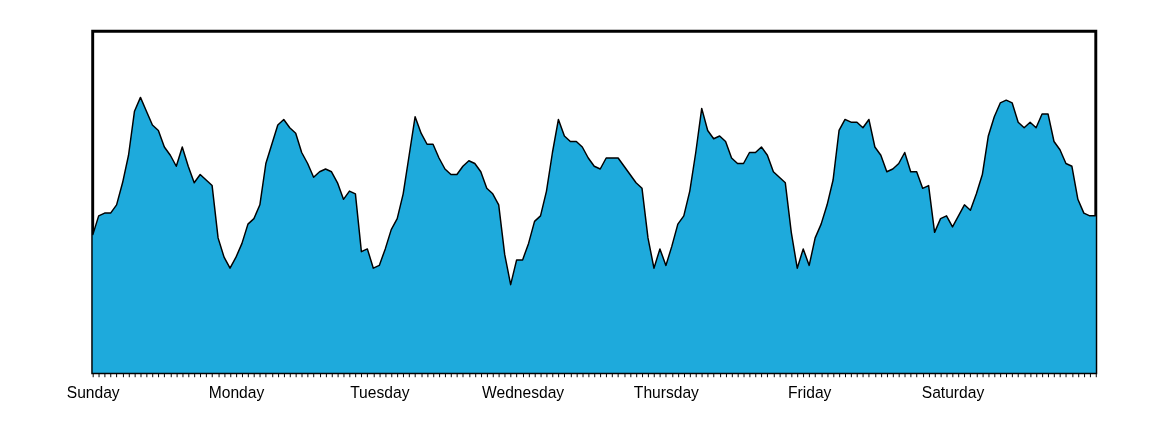 The width and height of the screenshot is (1168, 438). What do you see at coordinates (809, 392) in the screenshot?
I see `x-tick-label: Friday` at bounding box center [809, 392].